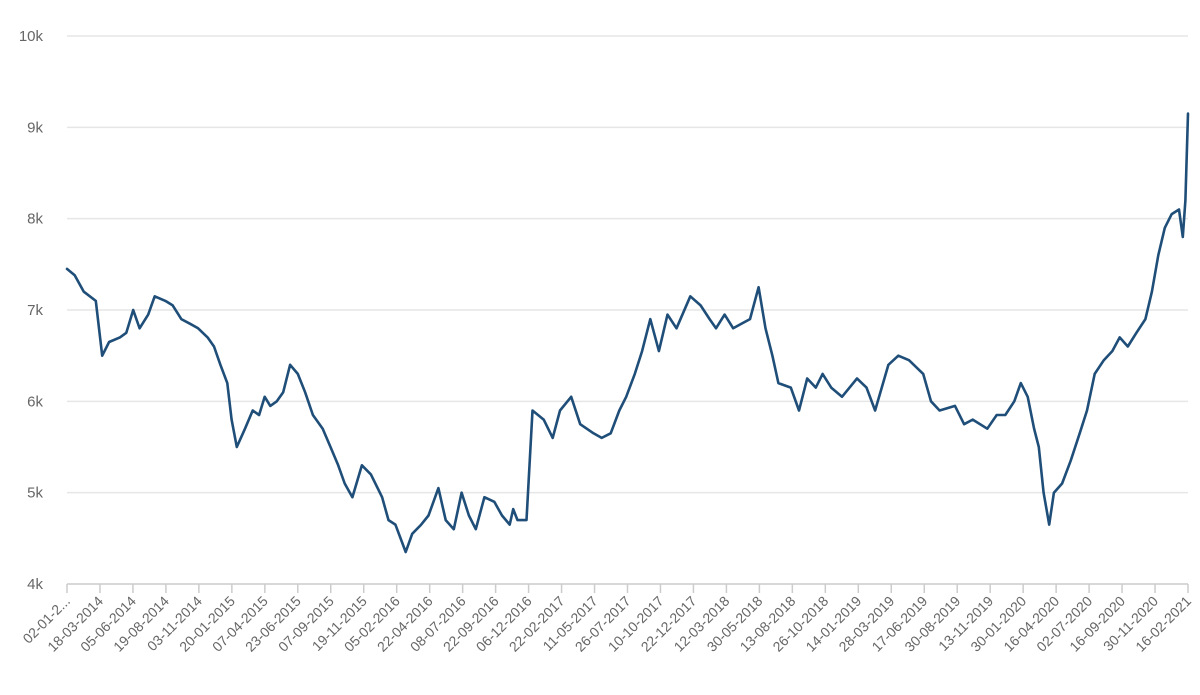 The image size is (1200, 695). I want to click on y-tick-label: 4k, so click(35, 584).